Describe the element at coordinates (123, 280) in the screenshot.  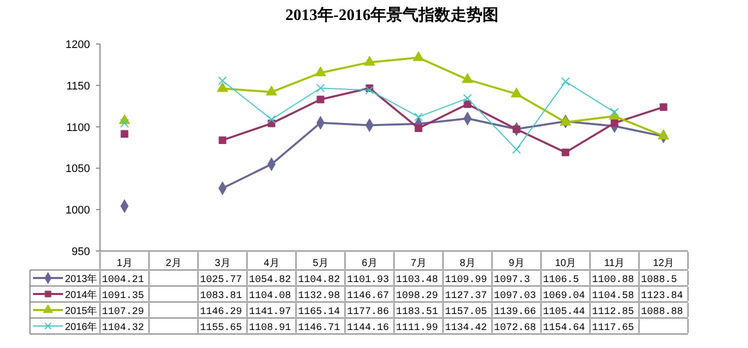
I see `data-label: 1004.21` at that location.